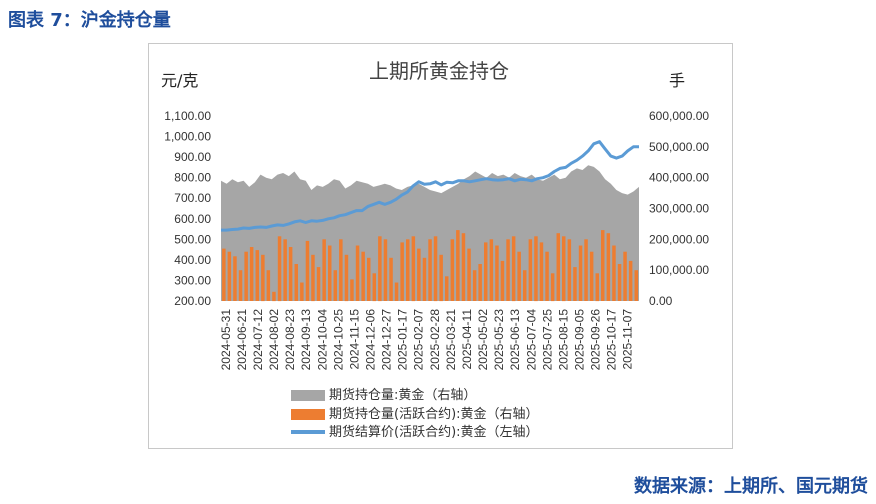 This screenshot has width=876, height=504. Describe the element at coordinates (679, 239) in the screenshot. I see `y-right-tick-label: 200,000.00` at that location.